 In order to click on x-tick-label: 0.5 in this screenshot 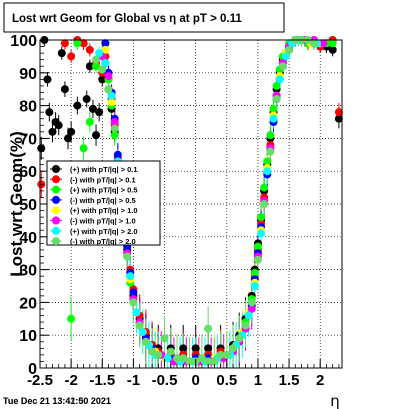, I will do `click(226, 380)`.